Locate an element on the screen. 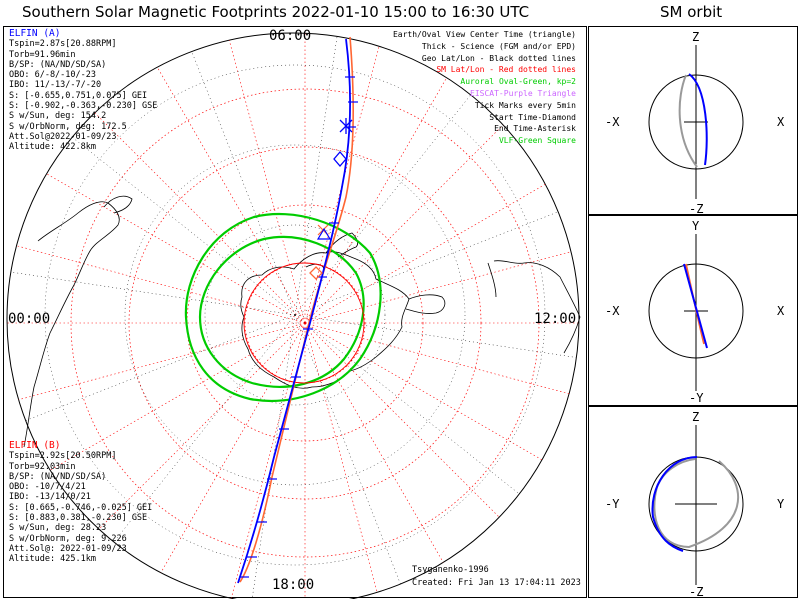 The width and height of the screenshot is (800, 603). orbit-xy-bottom-label: -Y is located at coordinates (696, 398).